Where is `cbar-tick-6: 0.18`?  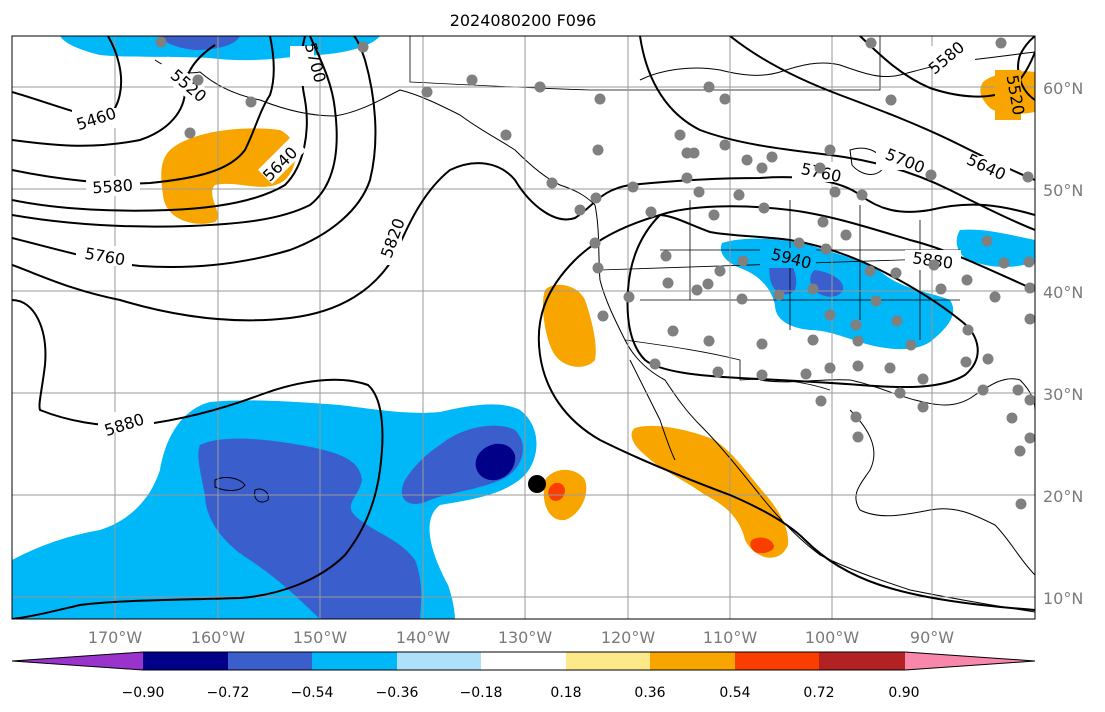
cbar-tick-6: 0.18 is located at coordinates (565, 693).